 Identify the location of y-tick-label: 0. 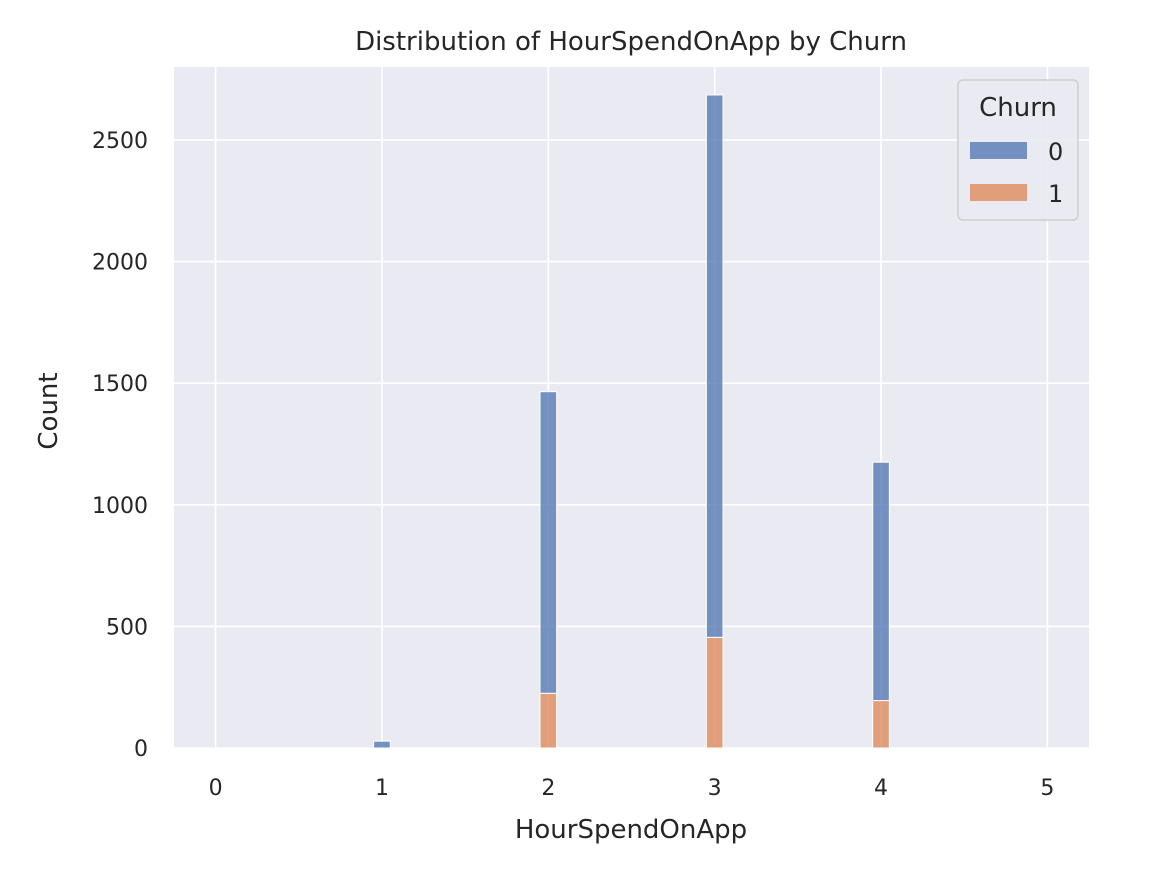
(141, 749).